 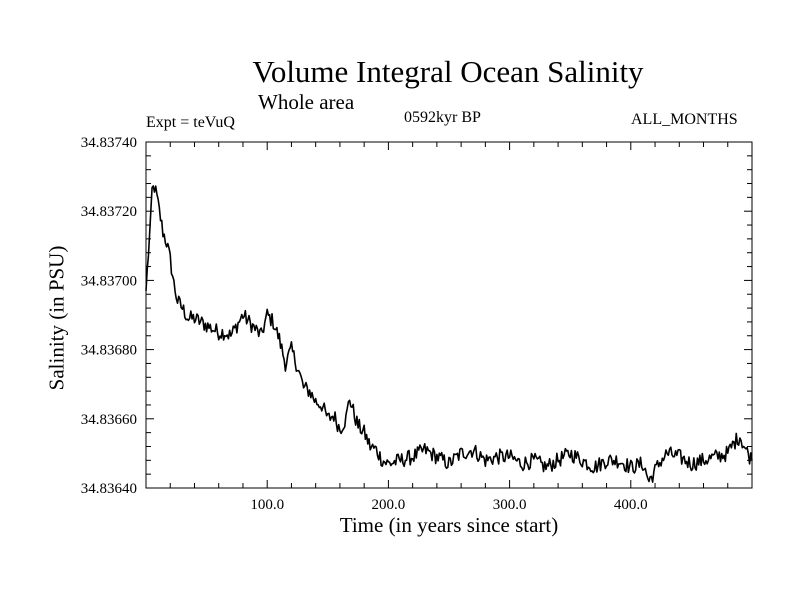 What do you see at coordinates (267, 505) in the screenshot?
I see `x-tick-label: 100.0` at bounding box center [267, 505].